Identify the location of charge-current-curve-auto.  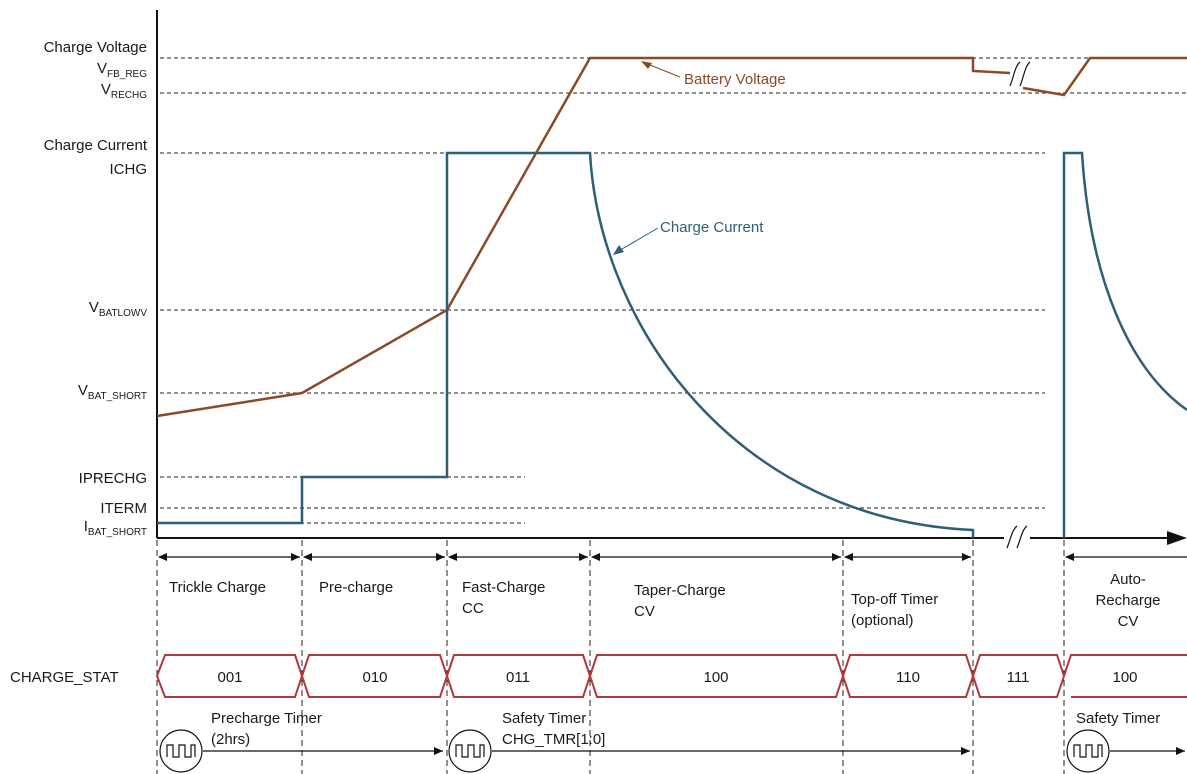
(1124, 344).